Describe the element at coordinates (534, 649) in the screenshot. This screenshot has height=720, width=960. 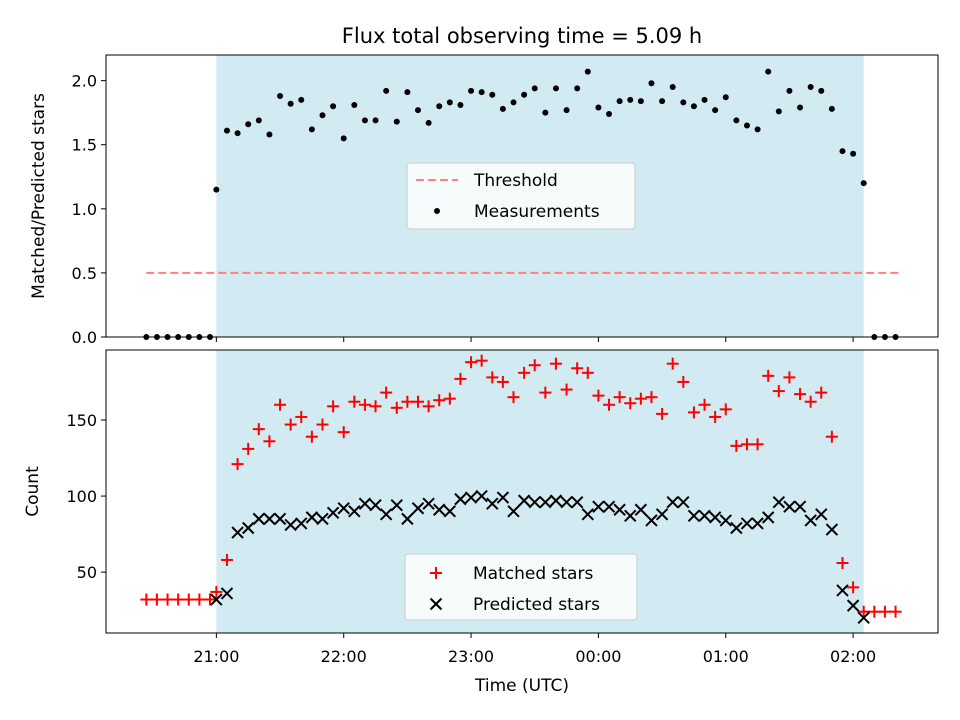
I see `bottom-x-ticks: 21:00 22:00 23:00 00:00 01:00 02:00` at that location.